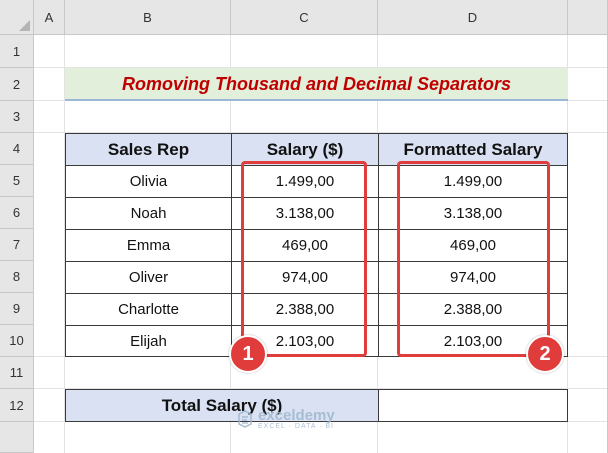  What do you see at coordinates (148, 341) in the screenshot?
I see `table-cell-rep: Elijah` at bounding box center [148, 341].